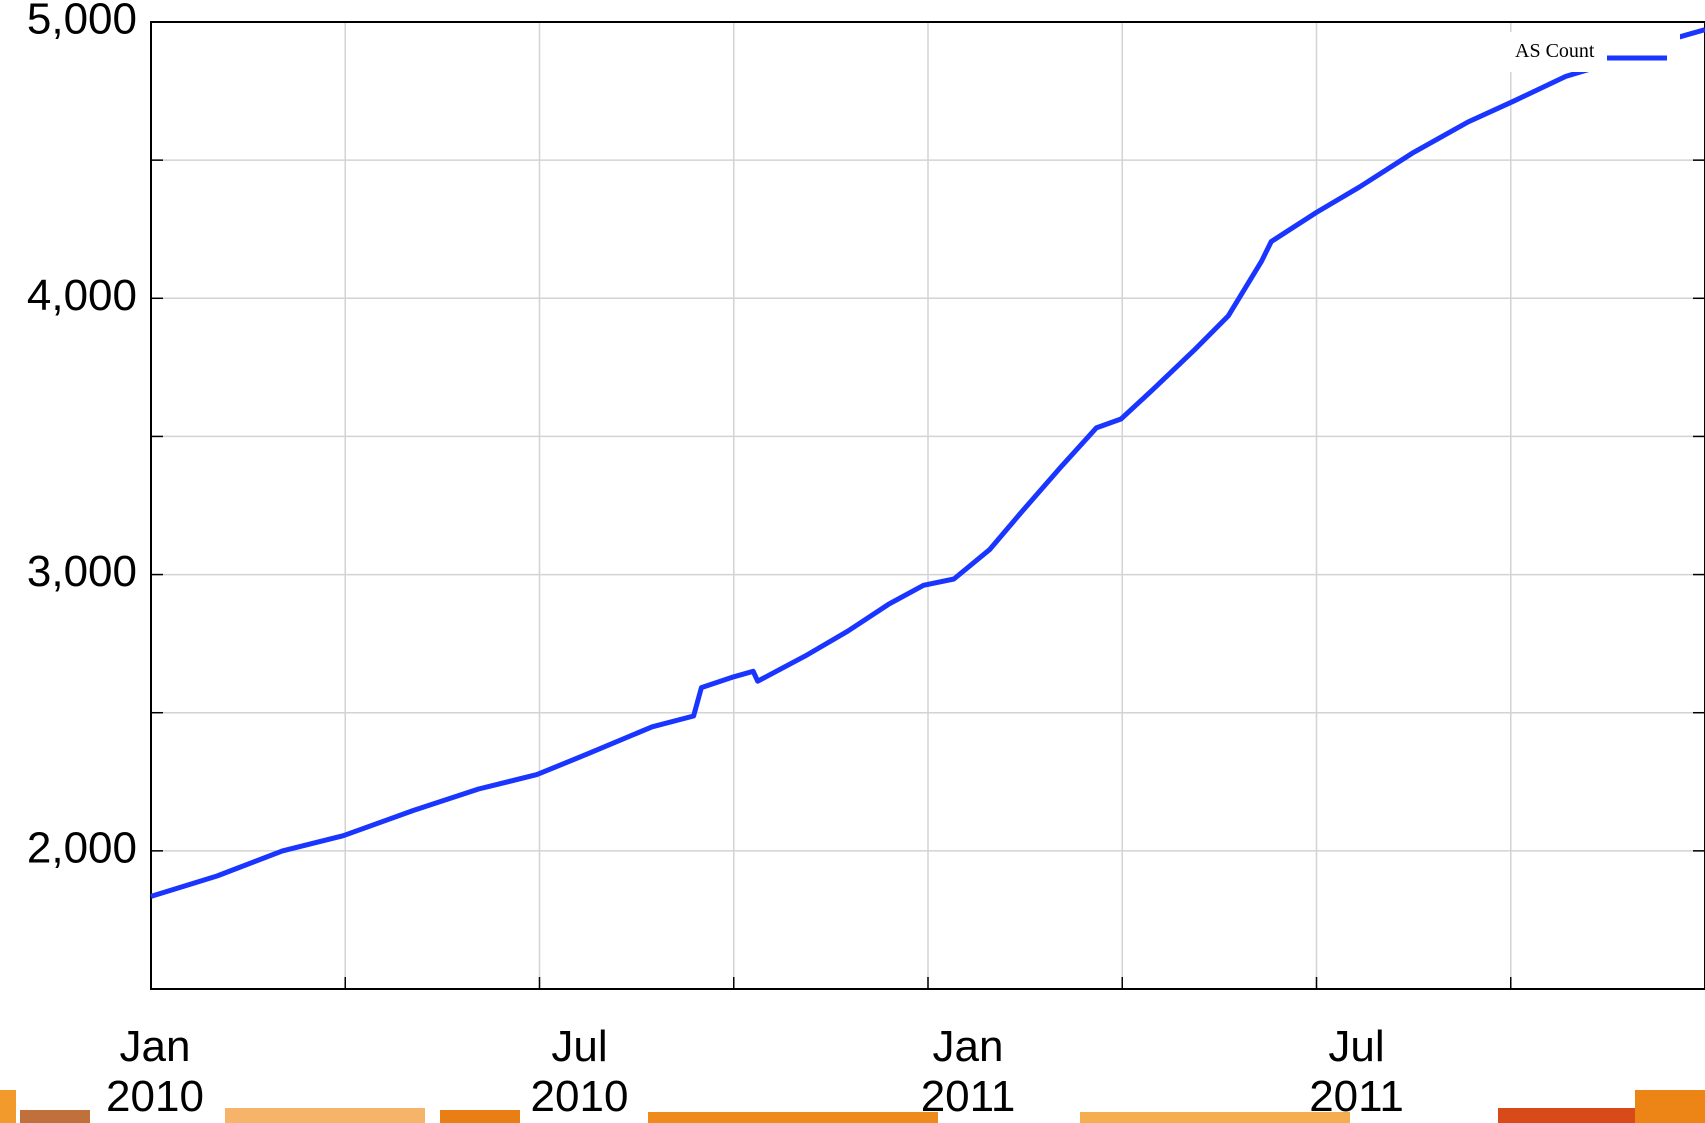  I want to click on x-tick-label: Jan 2010, so click(155, 1071).